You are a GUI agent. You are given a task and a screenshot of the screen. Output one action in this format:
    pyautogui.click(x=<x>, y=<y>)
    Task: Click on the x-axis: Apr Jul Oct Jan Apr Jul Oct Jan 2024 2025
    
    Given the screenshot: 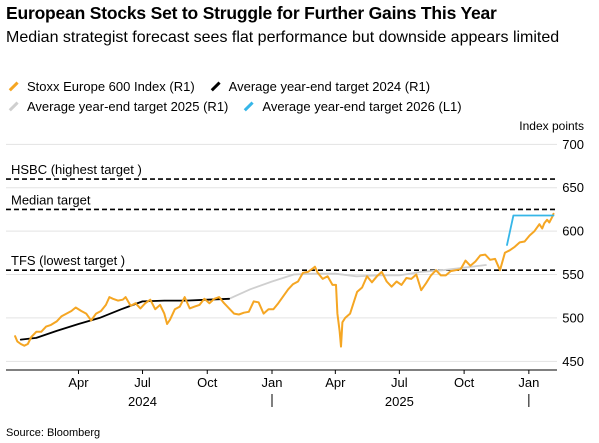 What is the action you would take?
    pyautogui.click(x=281, y=389)
    